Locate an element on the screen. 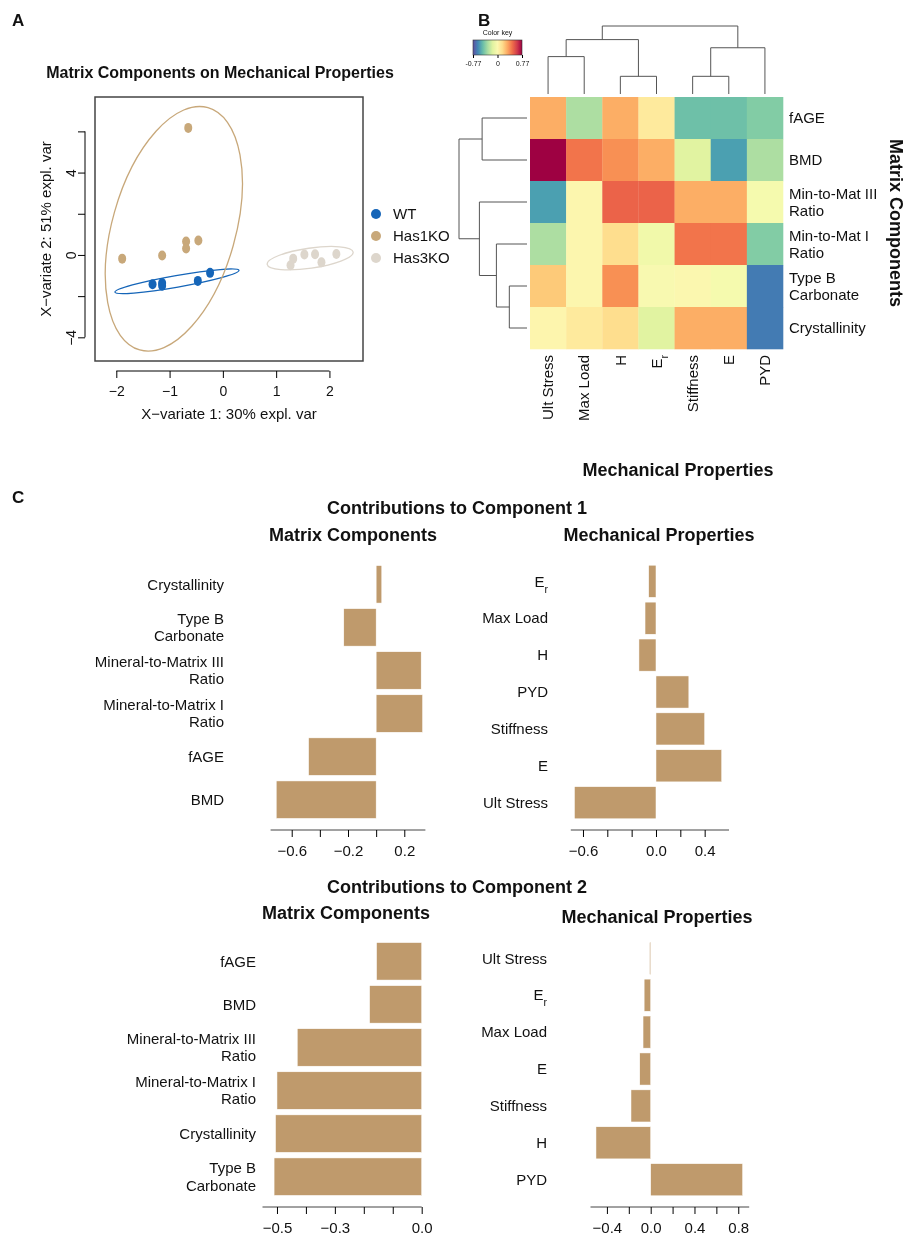 The image size is (914, 1239). y-tick-label: 0 is located at coordinates (70, 255).